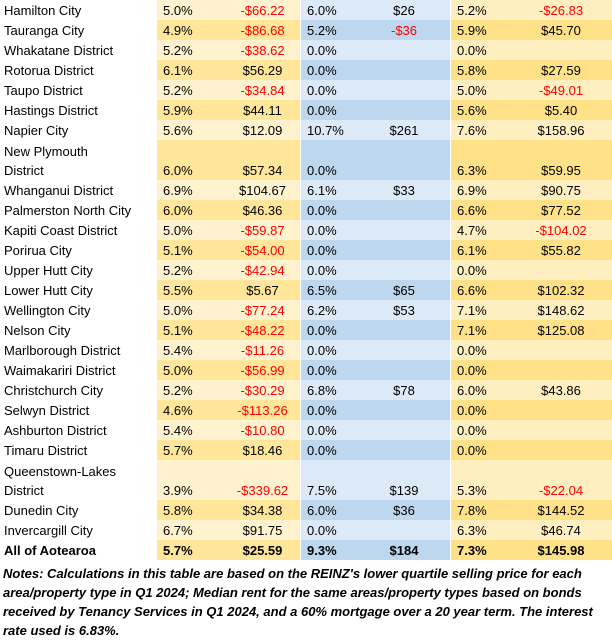 This screenshot has width=612, height=640. What do you see at coordinates (566, 160) in the screenshot?
I see `cashflow-amount-cell-group3: $59.95` at bounding box center [566, 160].